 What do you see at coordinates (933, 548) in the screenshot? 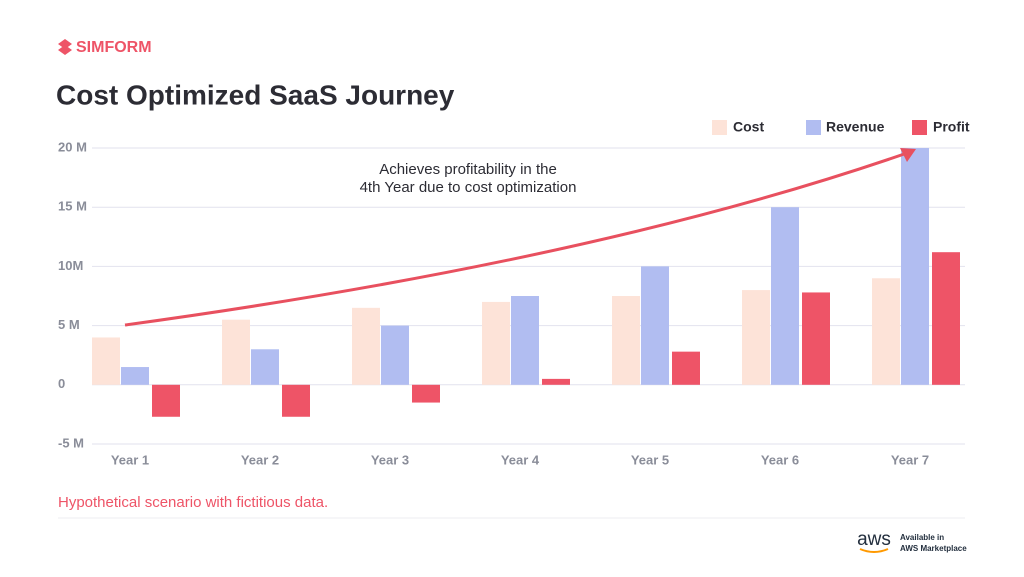
I see `badge-line: AWS Marketplace` at bounding box center [933, 548].